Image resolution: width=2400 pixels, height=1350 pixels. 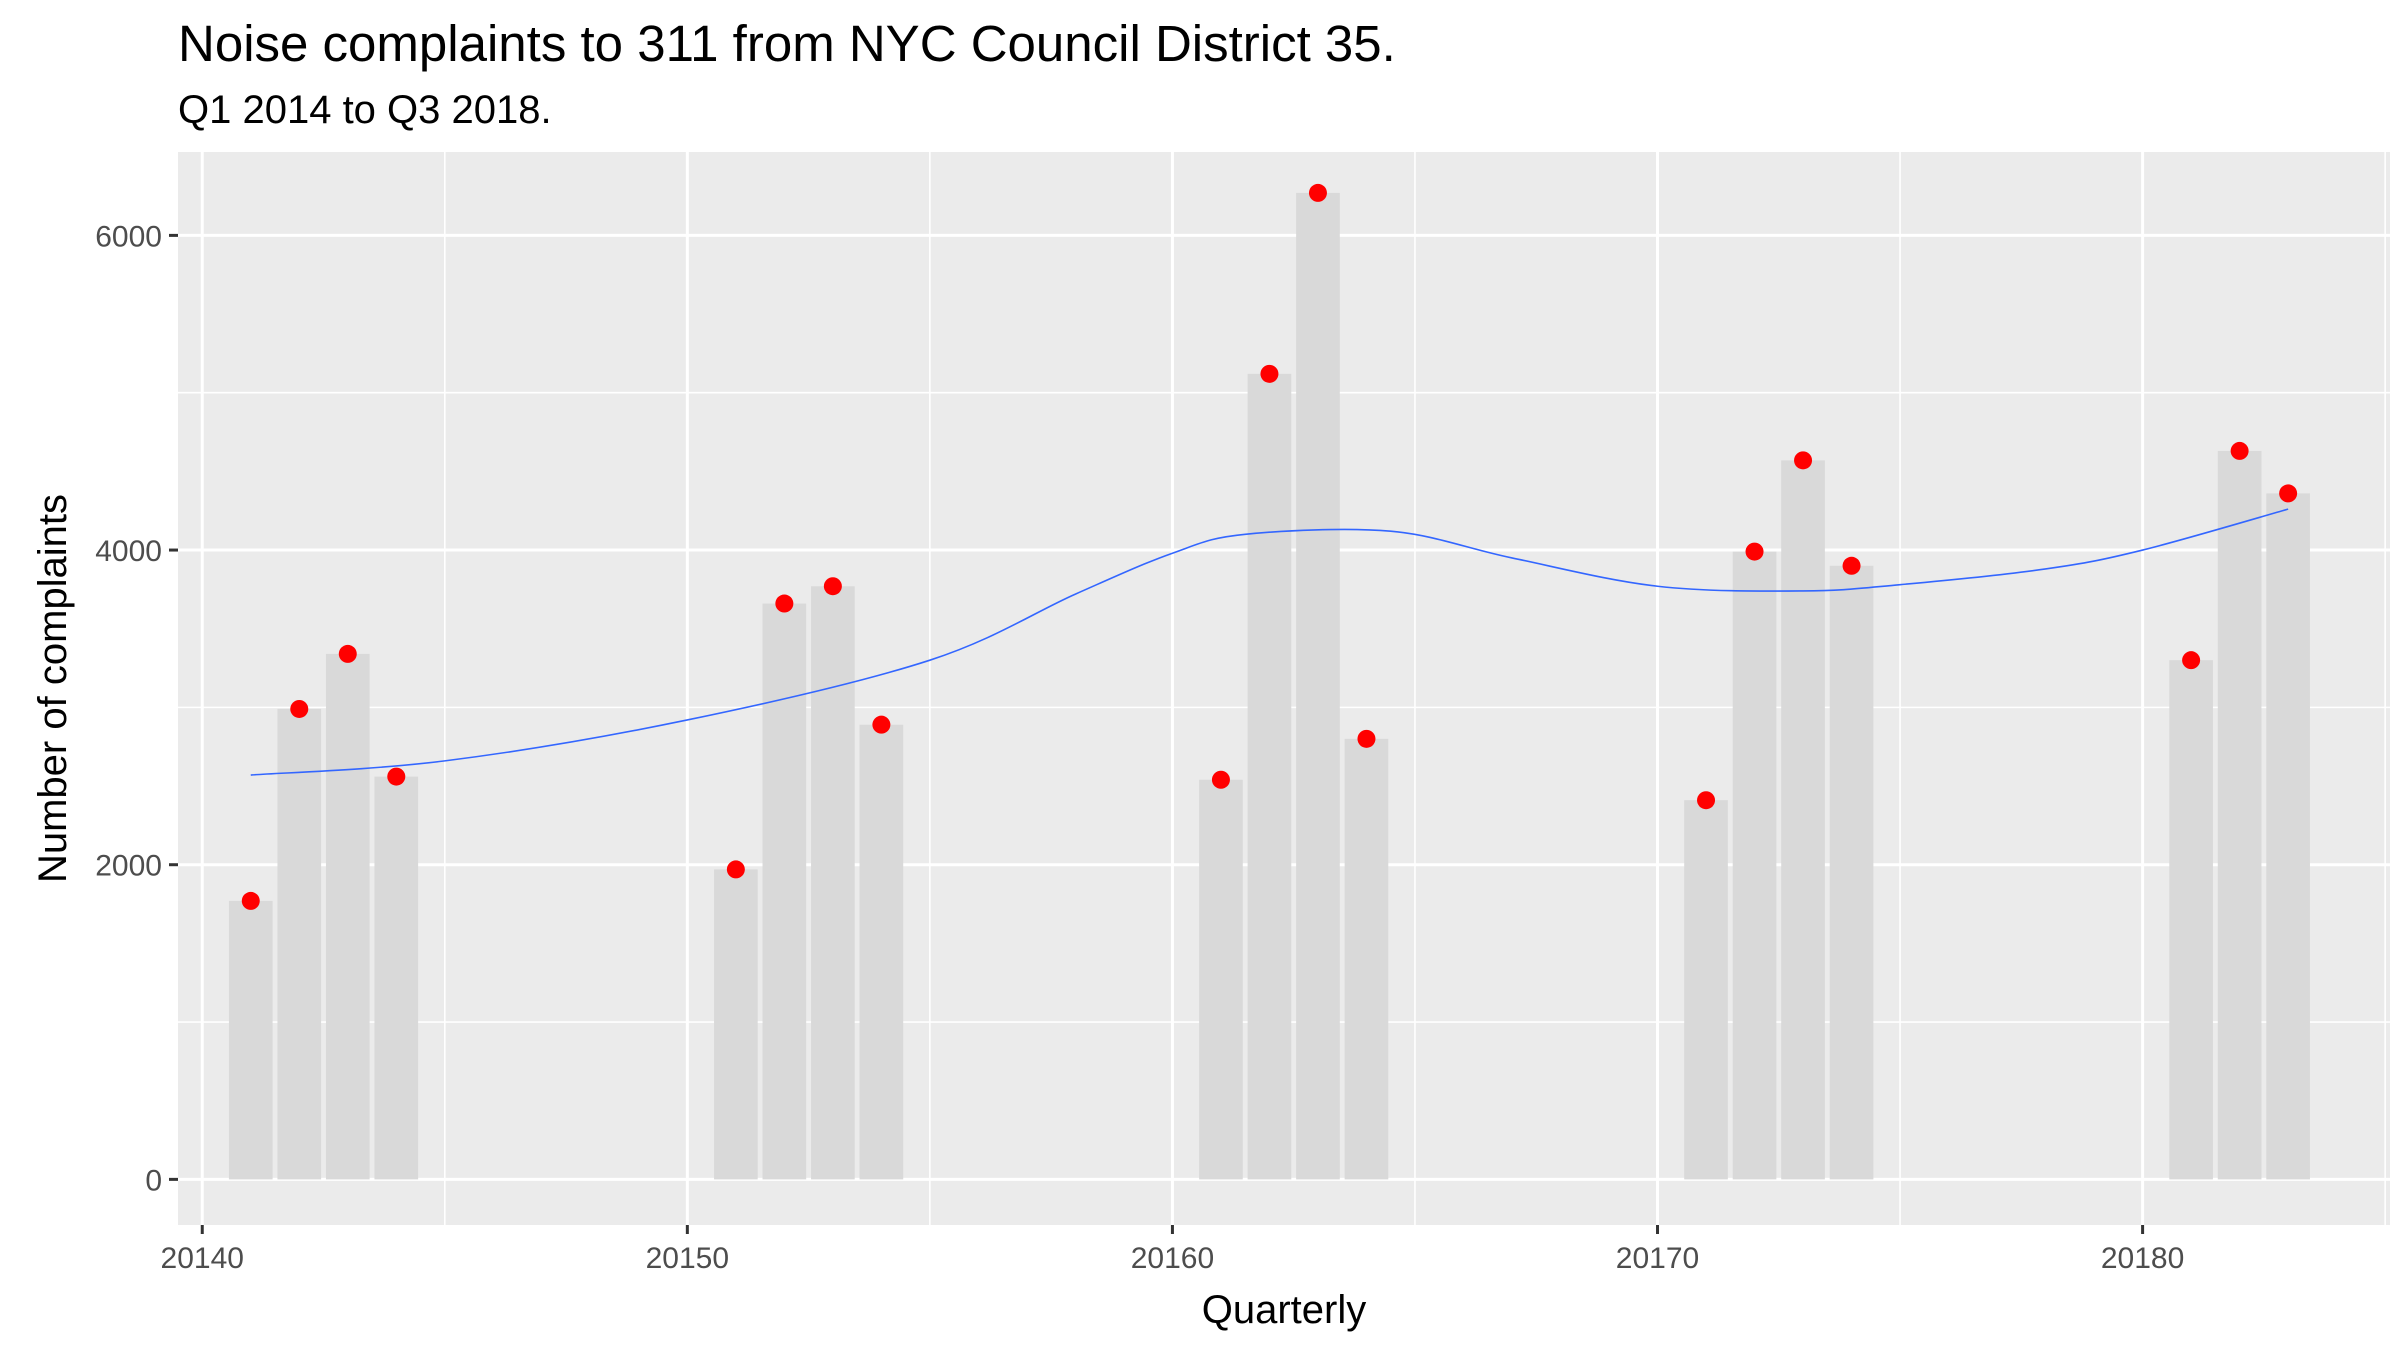 I want to click on y-tick-label: 6000, so click(x=128, y=236).